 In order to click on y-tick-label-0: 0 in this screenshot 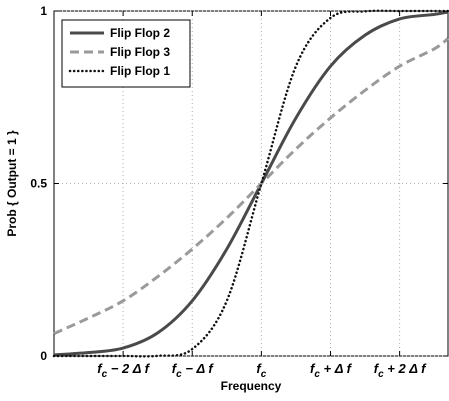, I will do `click(43, 356)`.